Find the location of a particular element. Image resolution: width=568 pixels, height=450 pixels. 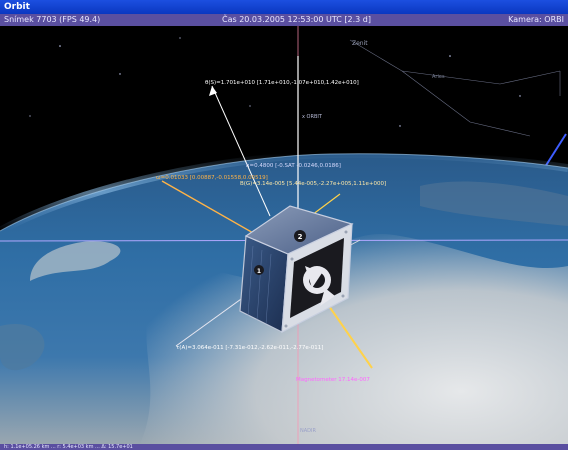

window-title: Orbit is located at coordinates (284, 7).